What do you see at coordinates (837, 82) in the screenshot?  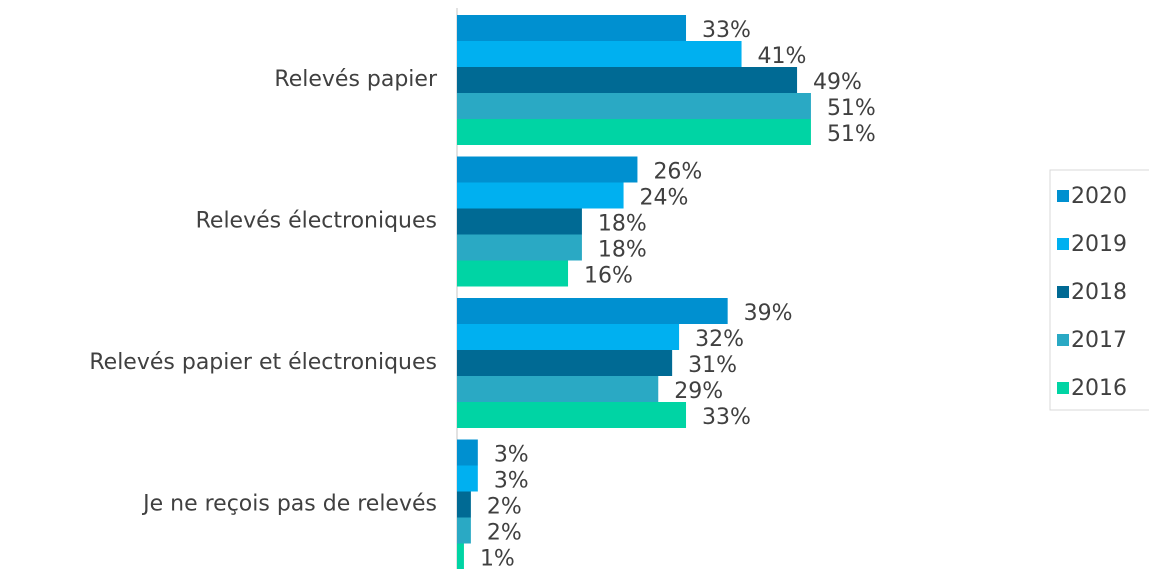 I see `data-label: 49%` at bounding box center [837, 82].